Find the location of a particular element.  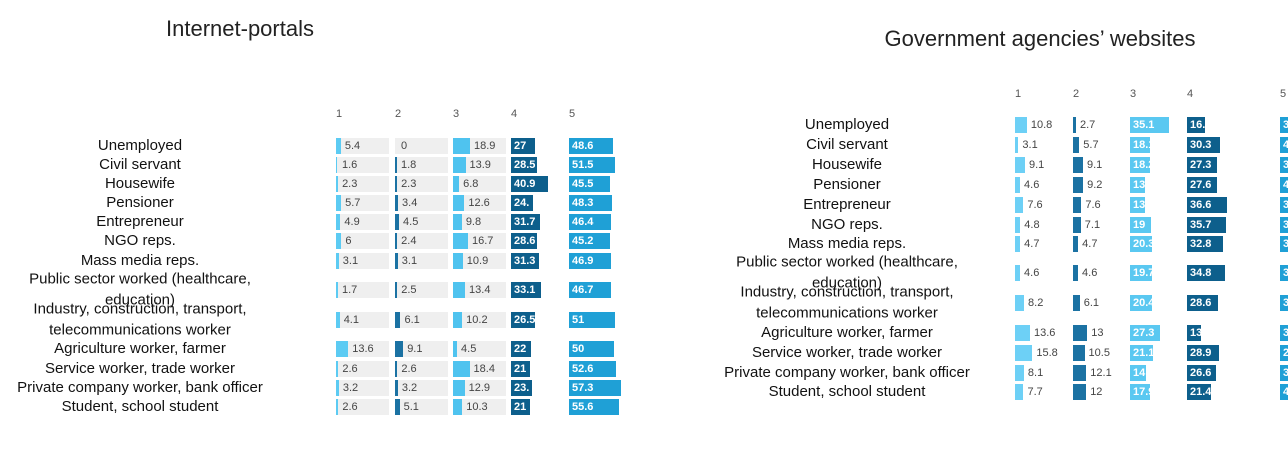

value-label: 13 is located at coordinates (1097, 333).